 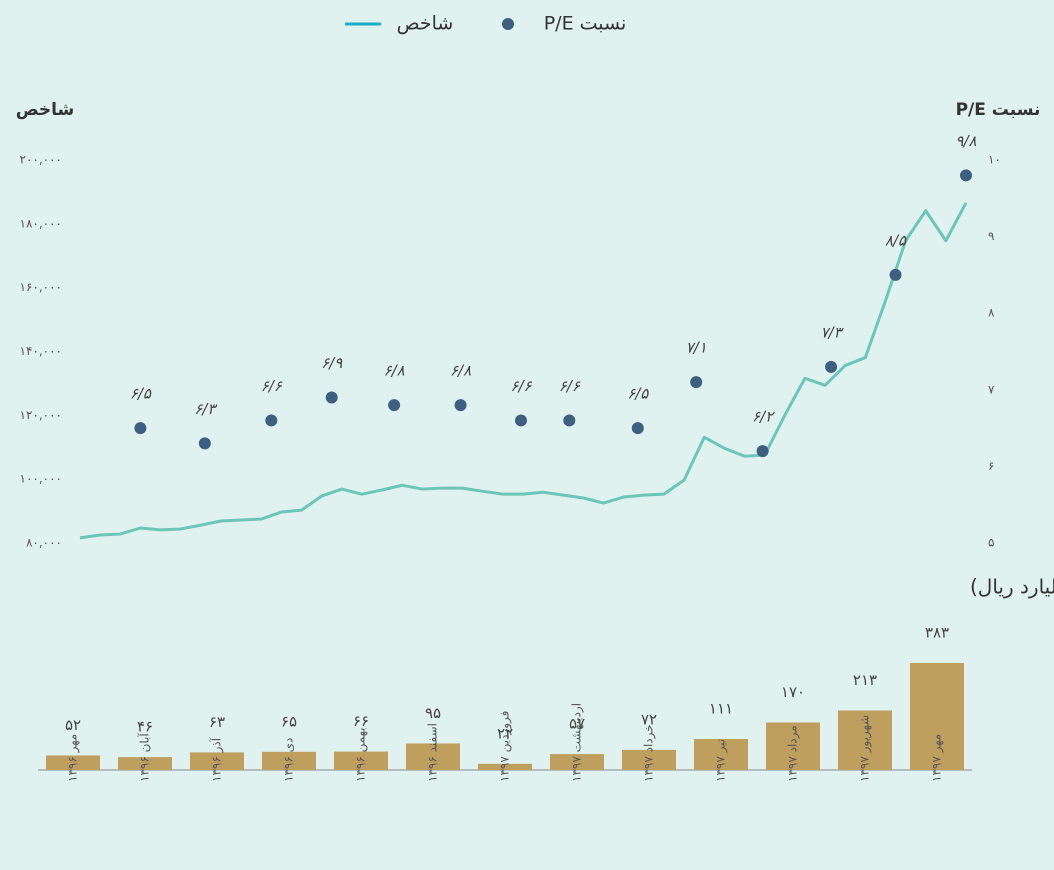 What do you see at coordinates (833, 332) in the screenshot?
I see `pe-label: ۷/۳` at bounding box center [833, 332].